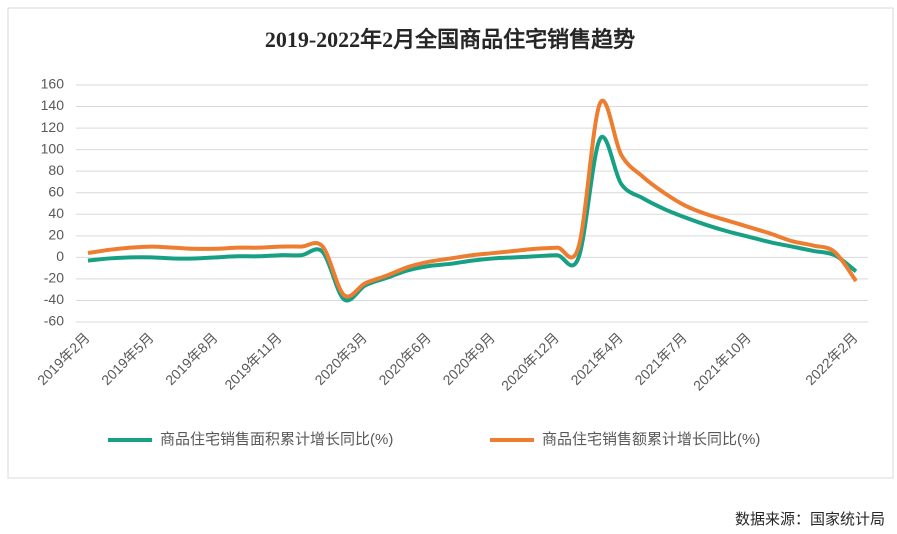 The height and width of the screenshot is (534, 897). What do you see at coordinates (54, 299) in the screenshot?
I see `y-tick-label: -40` at bounding box center [54, 299].